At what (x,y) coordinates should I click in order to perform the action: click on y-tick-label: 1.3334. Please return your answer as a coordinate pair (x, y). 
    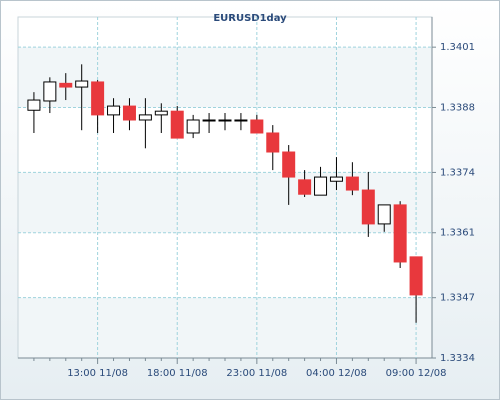
    Looking at the image, I should click on (457, 358).